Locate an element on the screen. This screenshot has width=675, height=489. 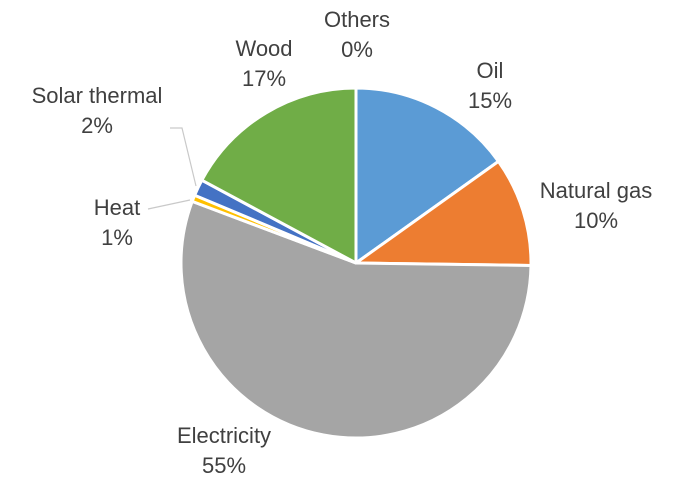
leader-lines is located at coordinates (172, 168).